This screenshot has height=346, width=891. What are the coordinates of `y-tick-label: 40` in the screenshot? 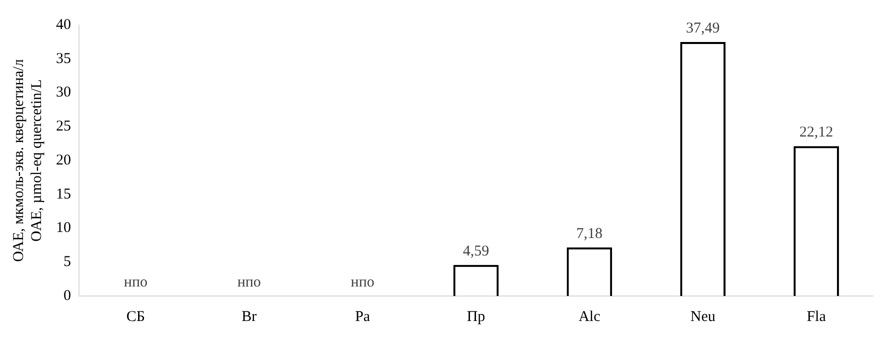 It's located at (63, 24).